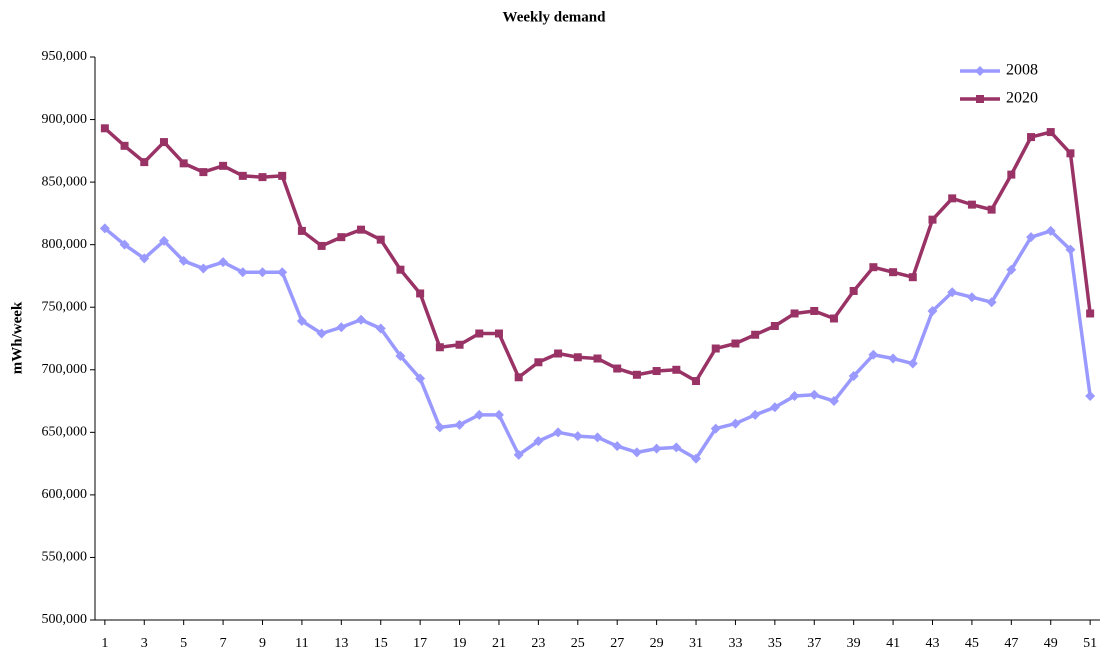 This screenshot has height=657, width=1105. I want to click on x-tick-label: 29, so click(657, 643).